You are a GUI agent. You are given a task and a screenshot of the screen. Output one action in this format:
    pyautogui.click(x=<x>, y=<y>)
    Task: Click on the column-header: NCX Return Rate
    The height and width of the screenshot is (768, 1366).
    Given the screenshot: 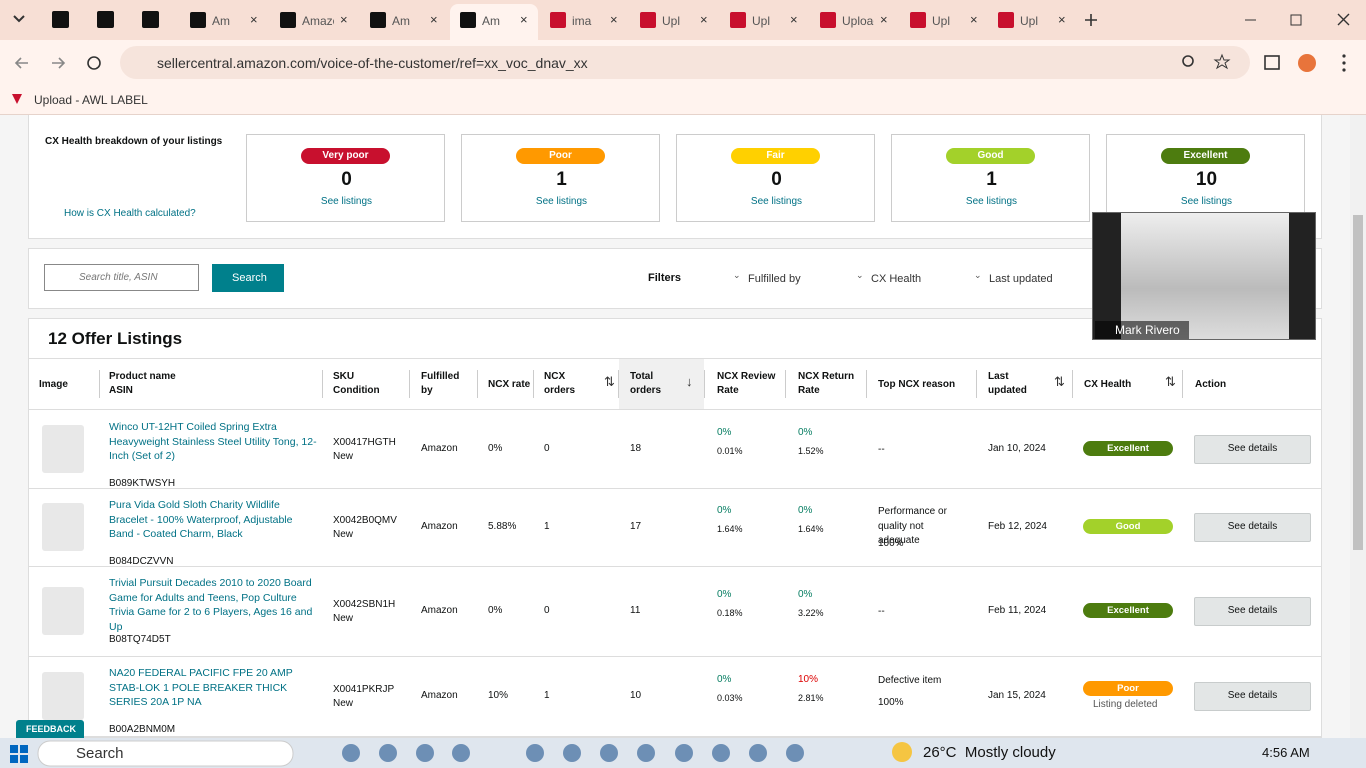 What is the action you would take?
    pyautogui.click(x=826, y=383)
    